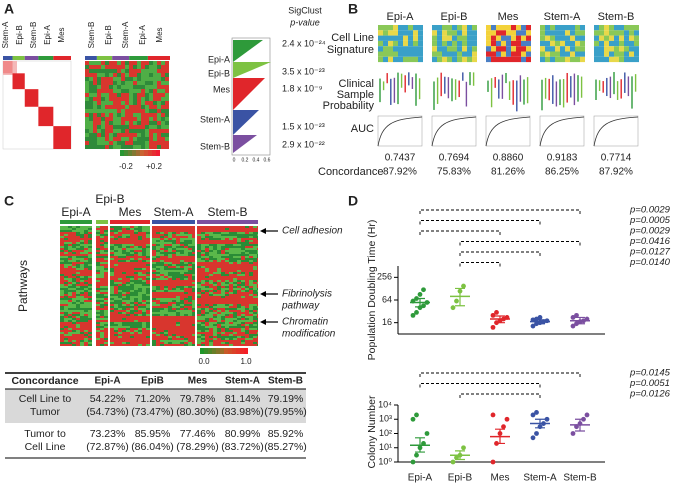 The width and height of the screenshot is (685, 491). Describe the element at coordinates (454, 17) in the screenshot. I see `label: Epi-B` at that location.